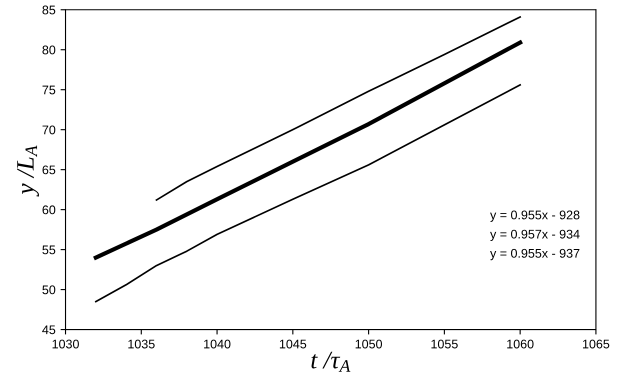 This screenshot has height=390, width=624. I want to click on annotation: y = 0.955x - 928, so click(535, 216).